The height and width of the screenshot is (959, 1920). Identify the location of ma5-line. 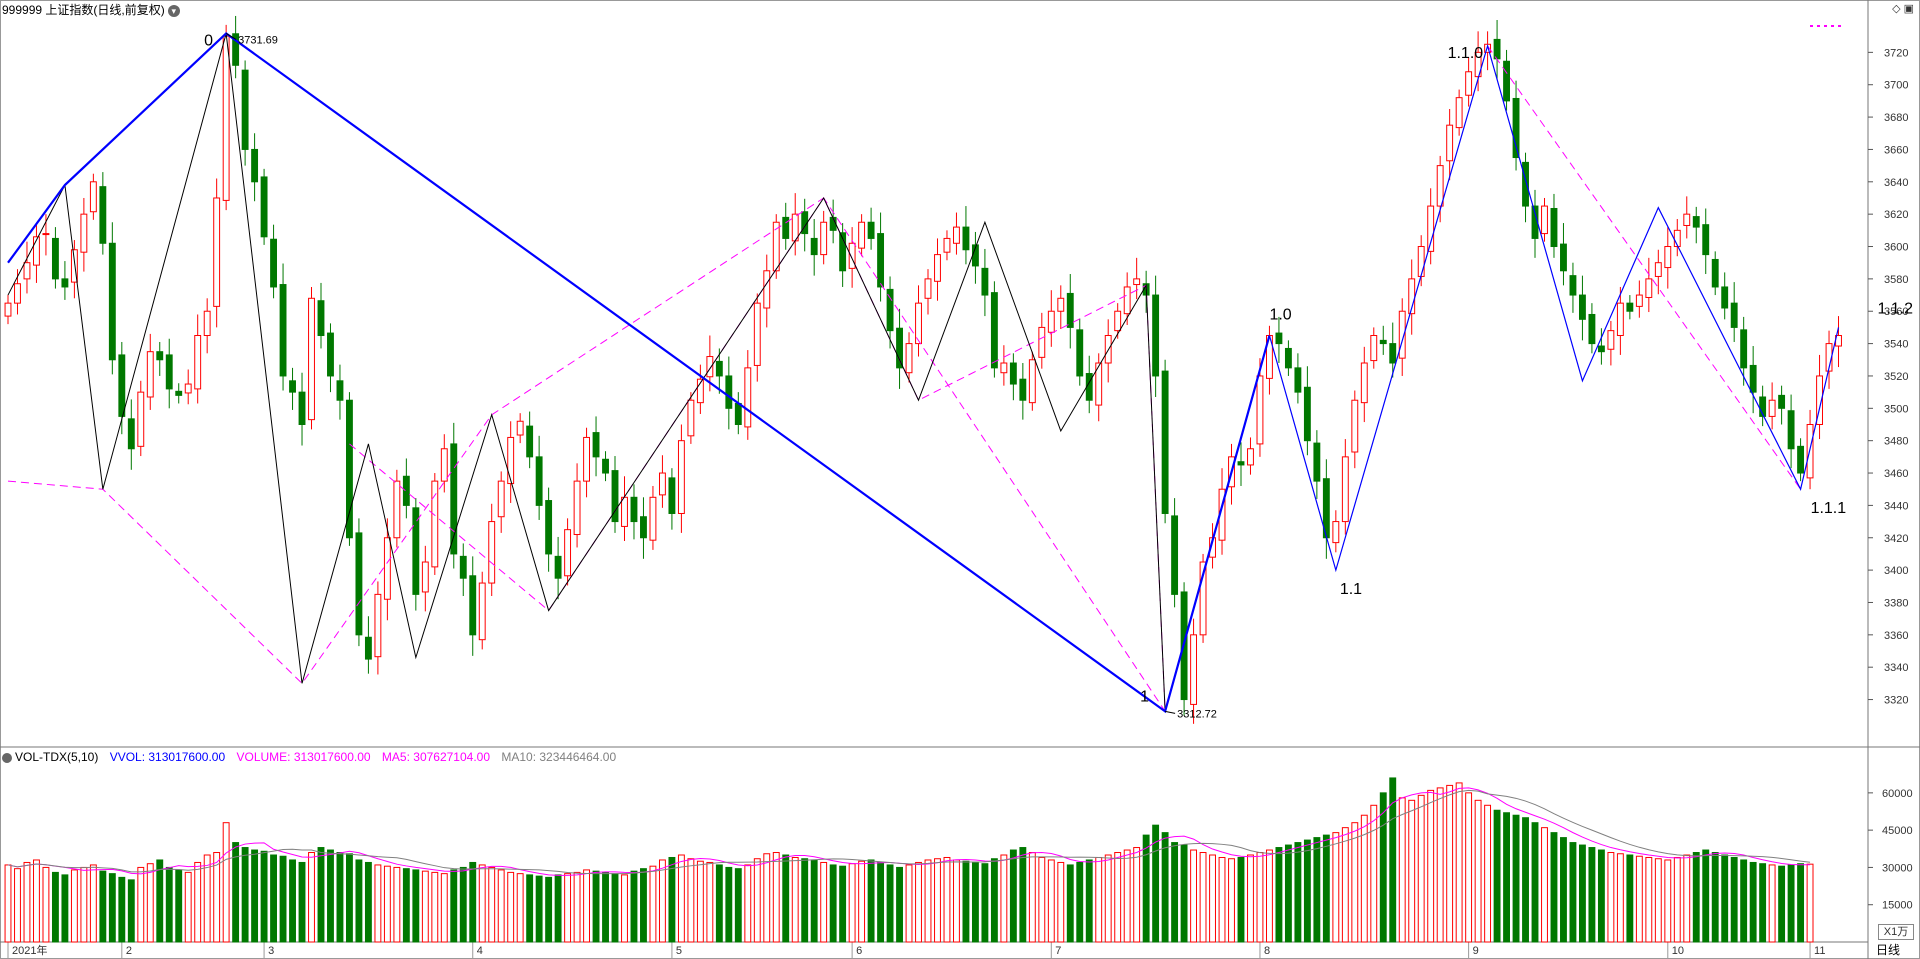
(909, 831).